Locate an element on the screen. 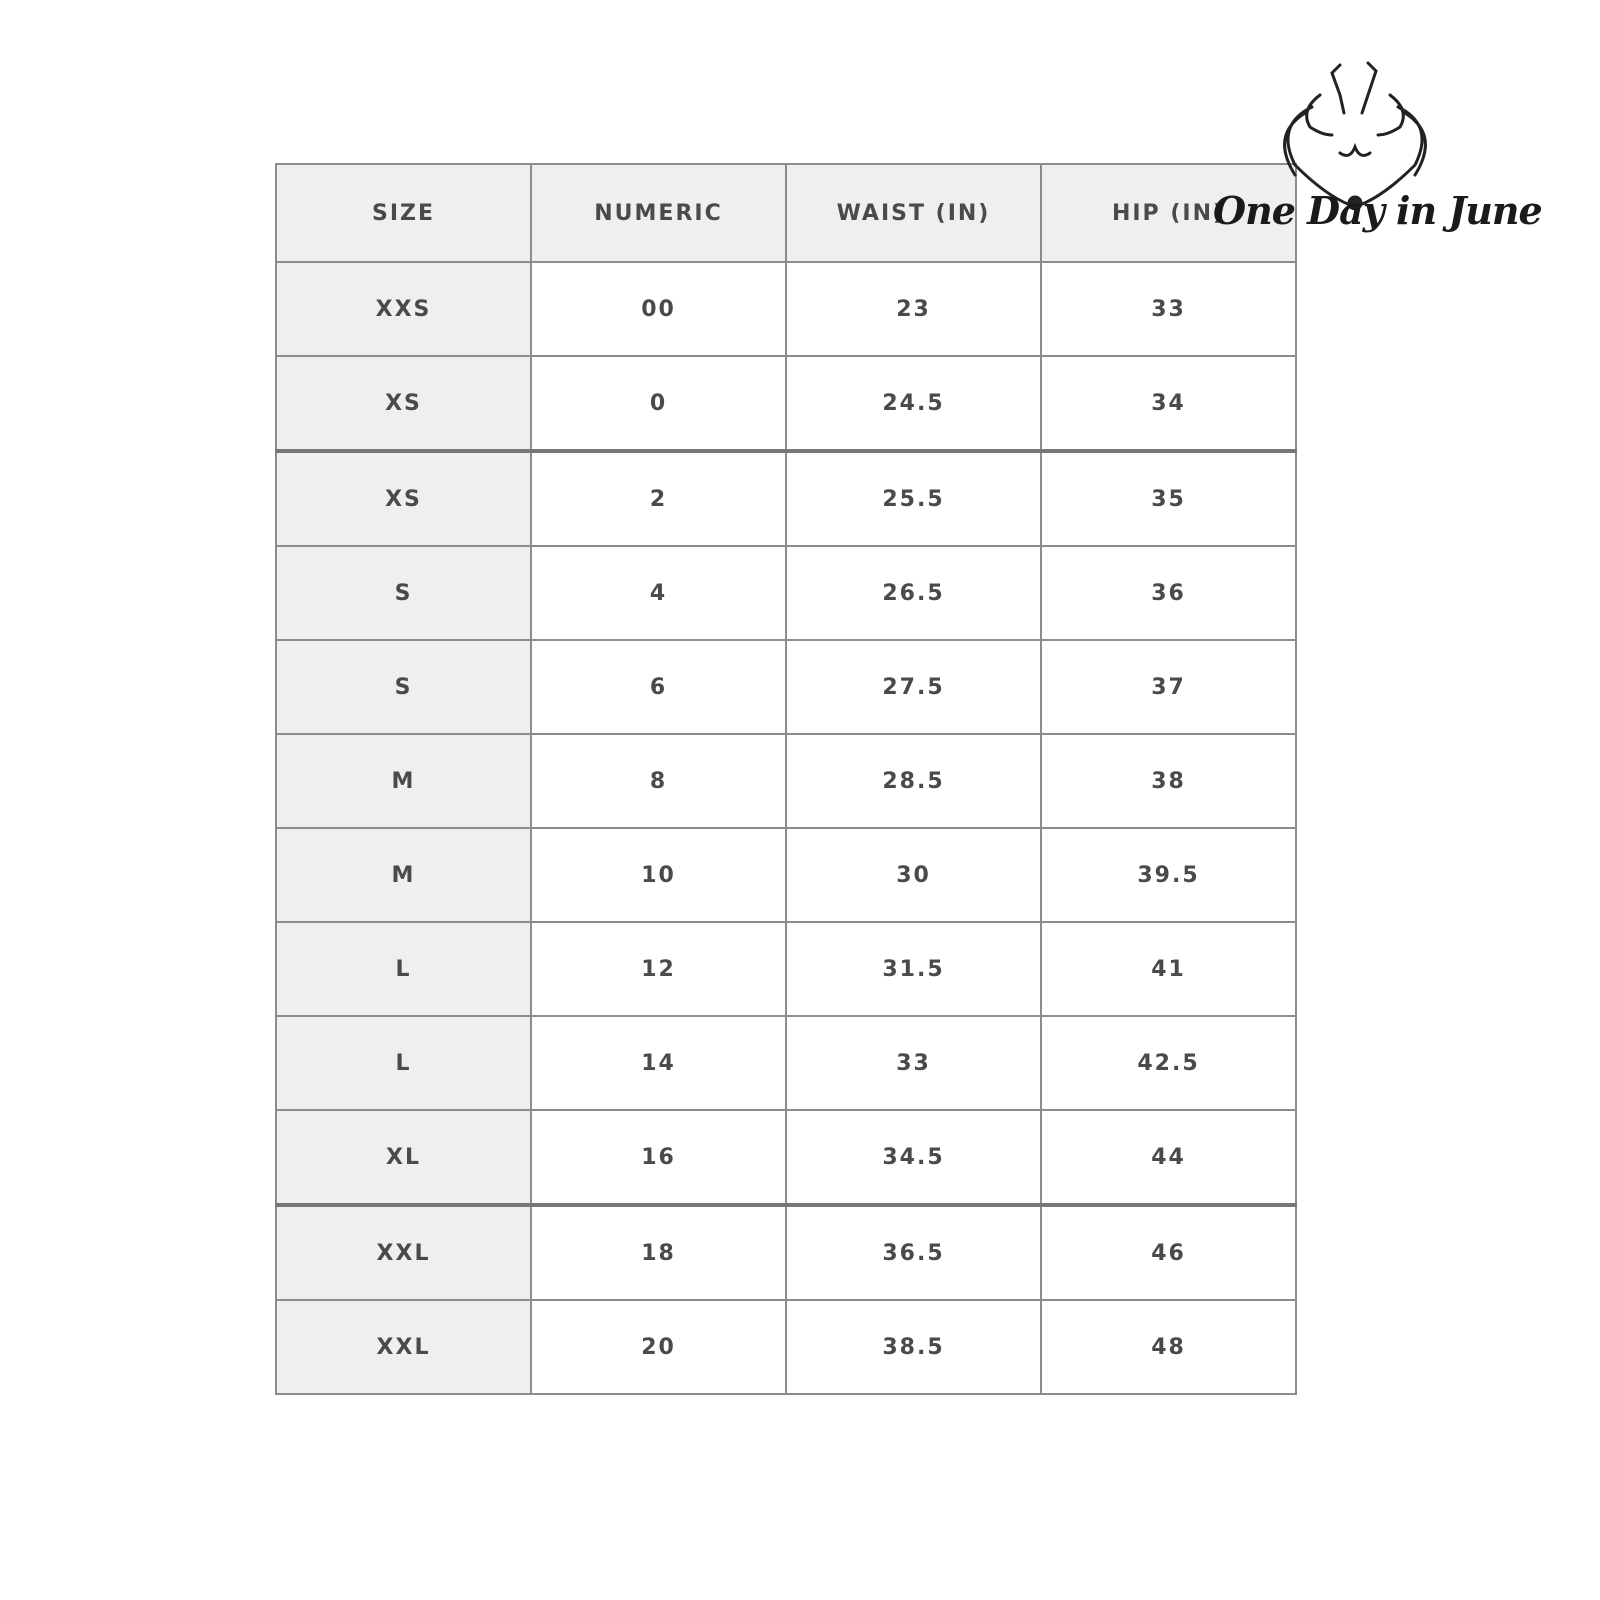 The image size is (1600, 1600). cell-waist: 23 is located at coordinates (913, 309).